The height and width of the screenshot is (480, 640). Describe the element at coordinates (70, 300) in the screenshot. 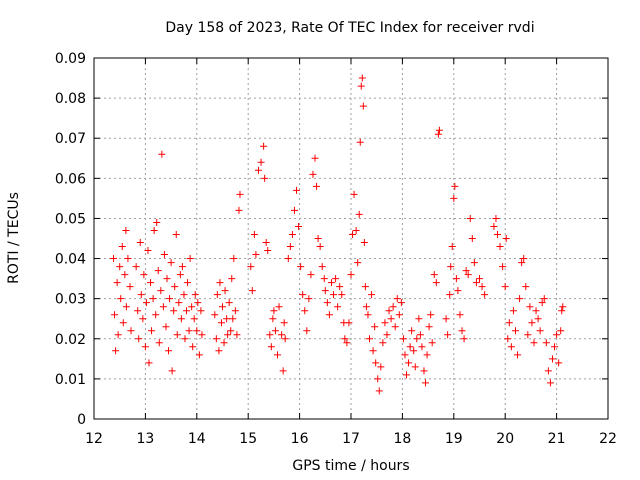

I see `y-tick-label: 0.03` at that location.